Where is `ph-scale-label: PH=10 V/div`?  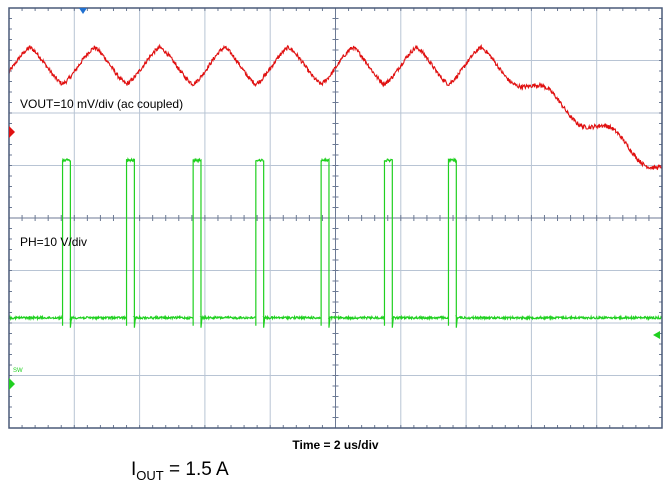
ph-scale-label: PH=10 V/div is located at coordinates (53, 242).